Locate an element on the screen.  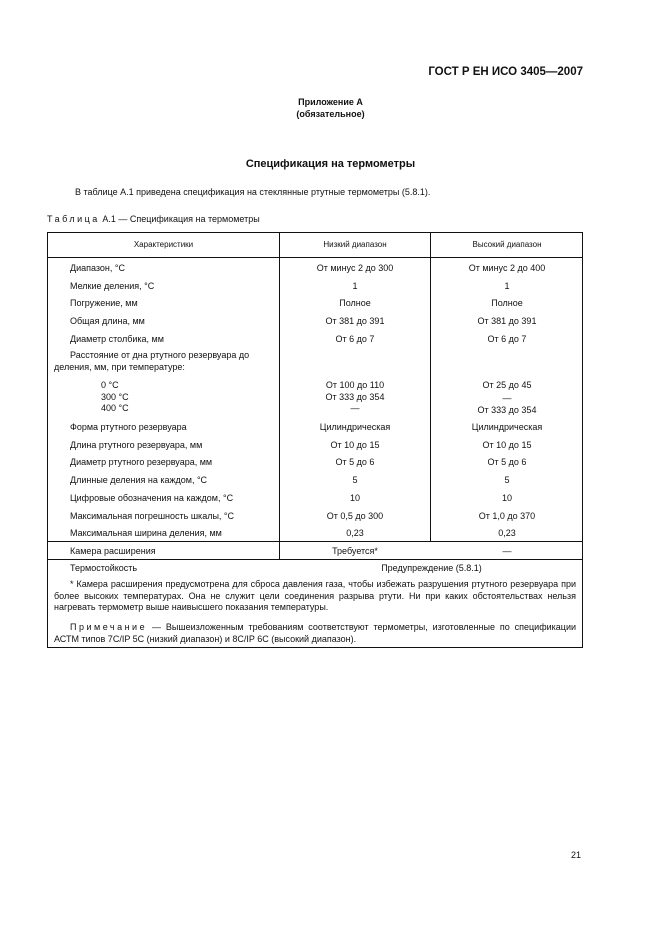
temperature-label: 400 °С is located at coordinates (115, 408).